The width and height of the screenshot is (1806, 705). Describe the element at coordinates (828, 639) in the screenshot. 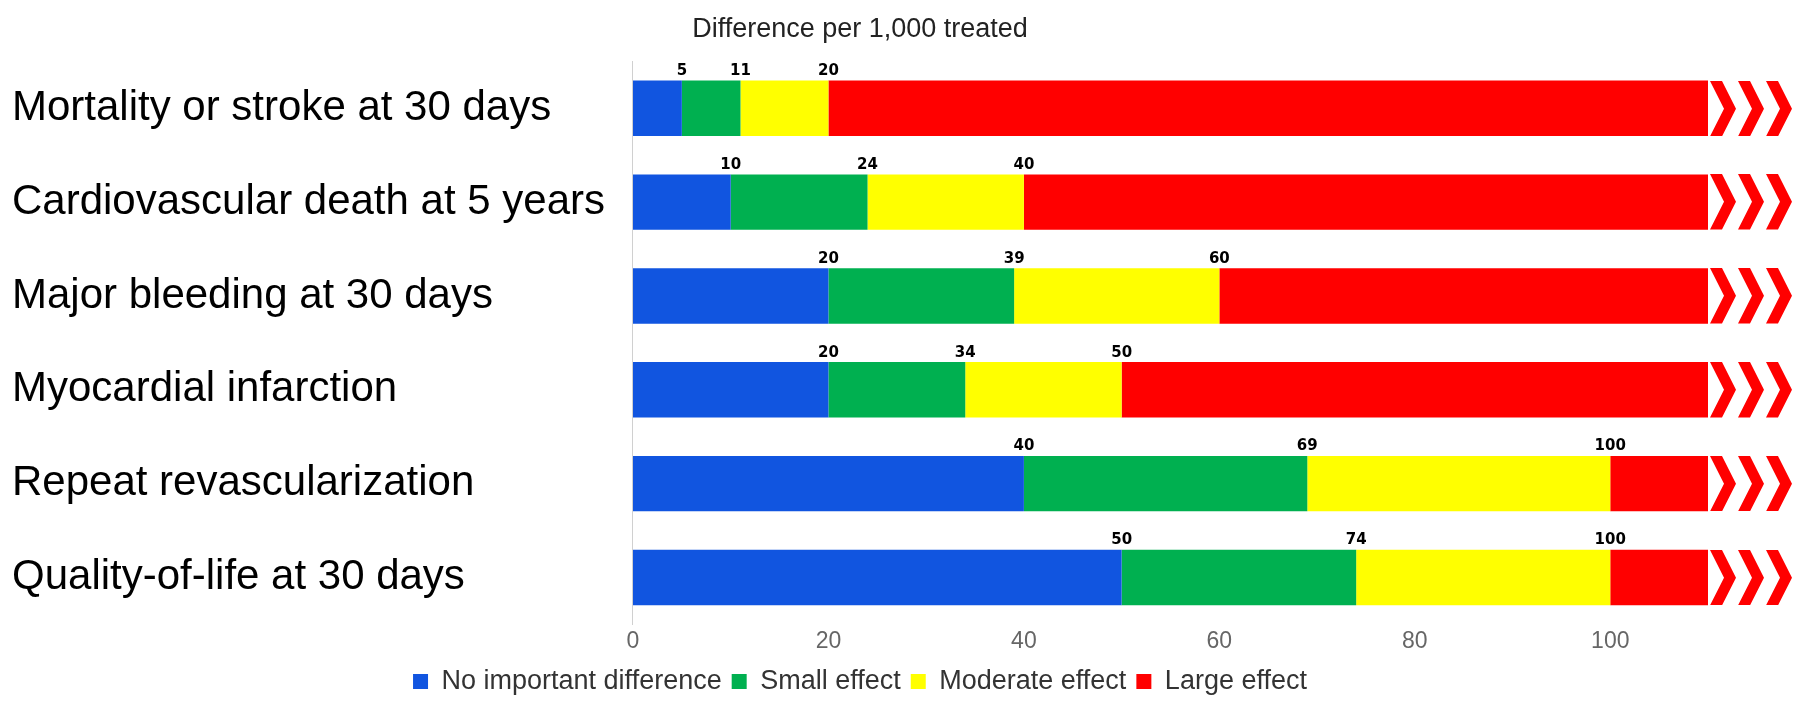

I see `x-tick-label: 20` at that location.